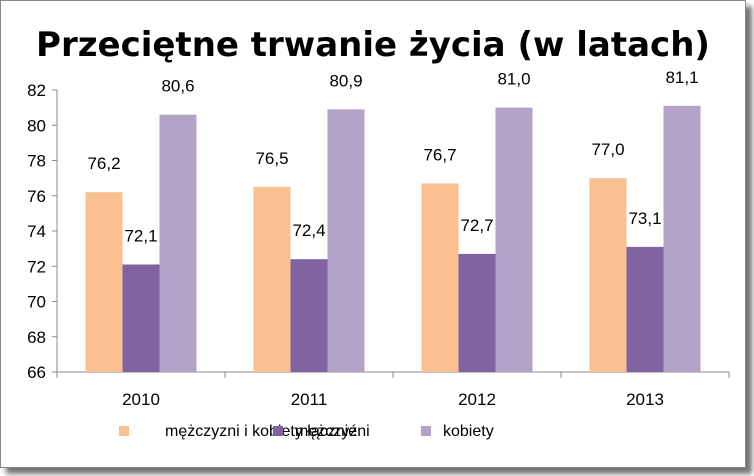 The image size is (754, 476). I want to click on y-tick-label: 66, so click(36, 372).